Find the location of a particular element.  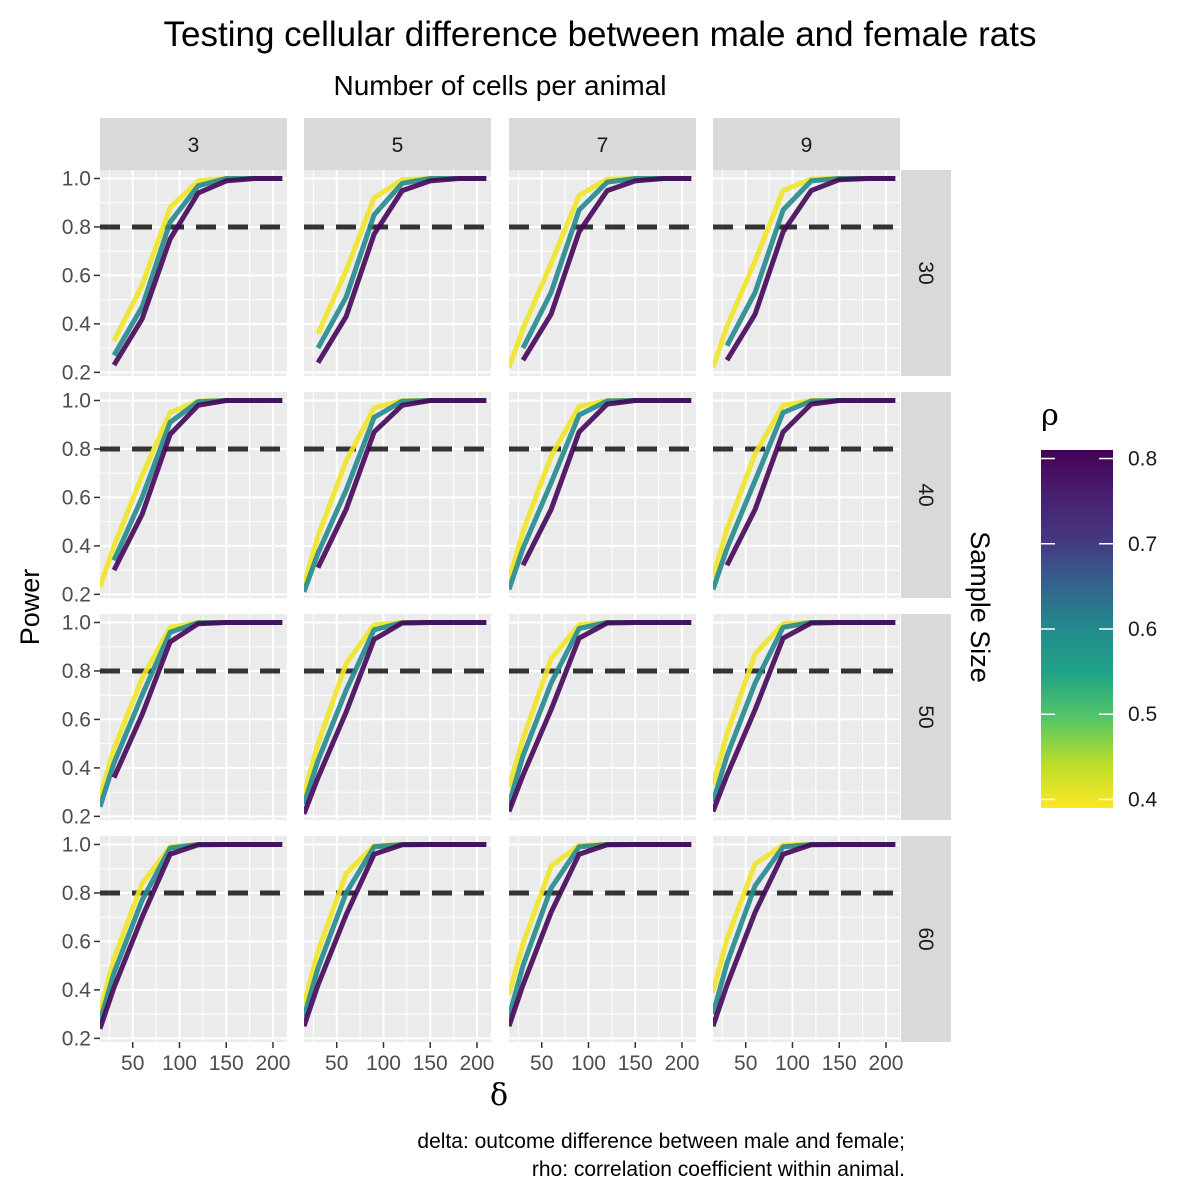

column-facet-title: Number of cells per animal is located at coordinates (499, 85).